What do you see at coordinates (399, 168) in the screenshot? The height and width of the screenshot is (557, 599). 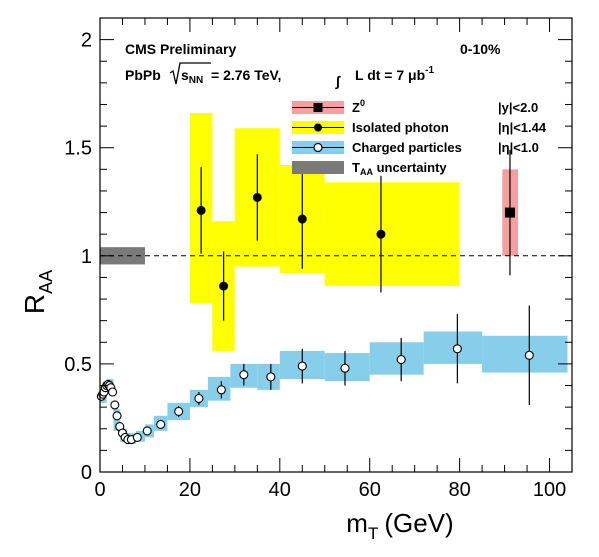 I see `legend-label-taa: TAA uncertainty` at bounding box center [399, 168].